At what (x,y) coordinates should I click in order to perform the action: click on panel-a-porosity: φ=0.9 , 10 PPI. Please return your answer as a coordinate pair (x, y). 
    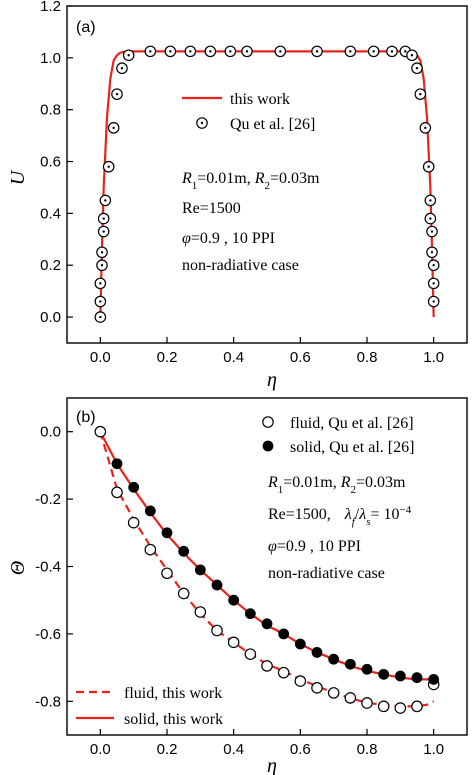
    Looking at the image, I should click on (228, 238).